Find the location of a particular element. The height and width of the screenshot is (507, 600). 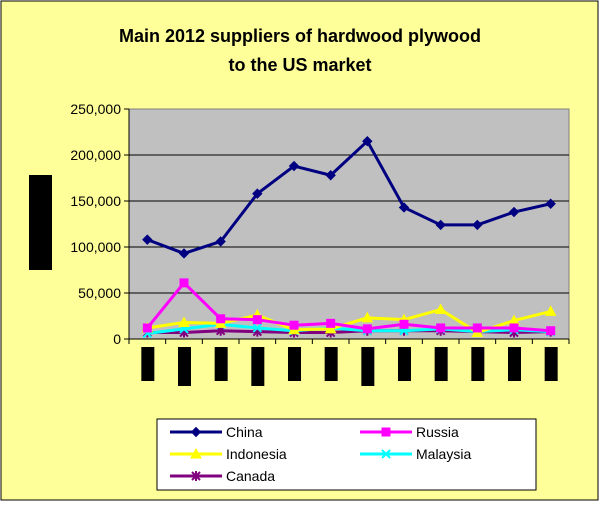

legend-label-canada: Canada is located at coordinates (250, 476).